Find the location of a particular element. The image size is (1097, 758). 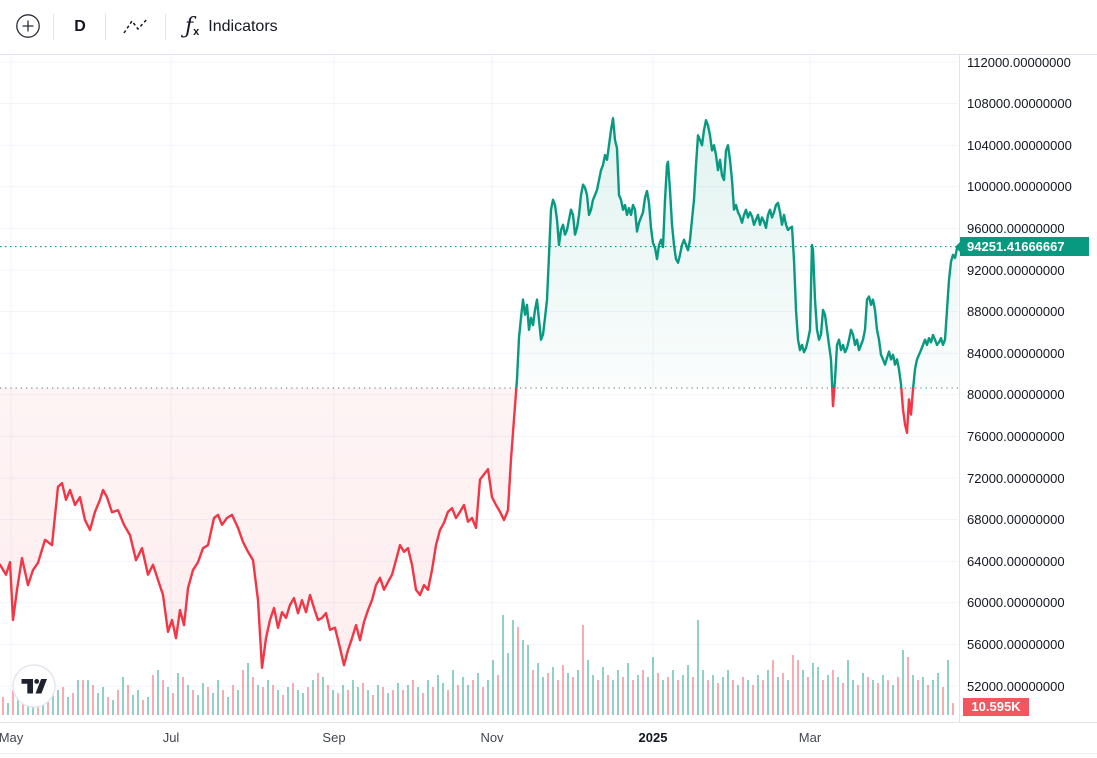

price-axis-tick: 80000.00000000 is located at coordinates (1016, 395).